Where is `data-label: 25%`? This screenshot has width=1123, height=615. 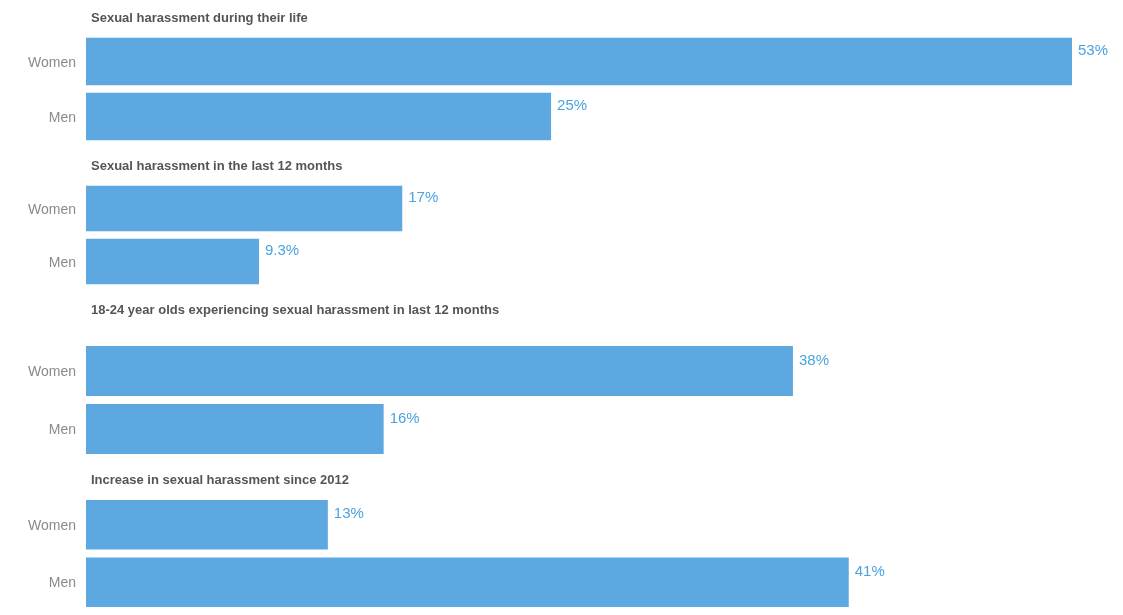 data-label: 25% is located at coordinates (572, 104).